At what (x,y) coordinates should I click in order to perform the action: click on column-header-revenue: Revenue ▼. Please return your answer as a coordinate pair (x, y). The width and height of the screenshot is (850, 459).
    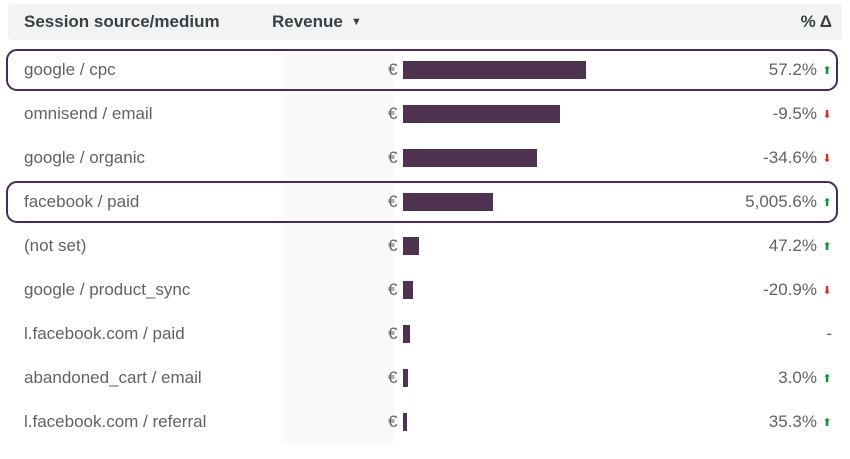
    Looking at the image, I should click on (317, 22).